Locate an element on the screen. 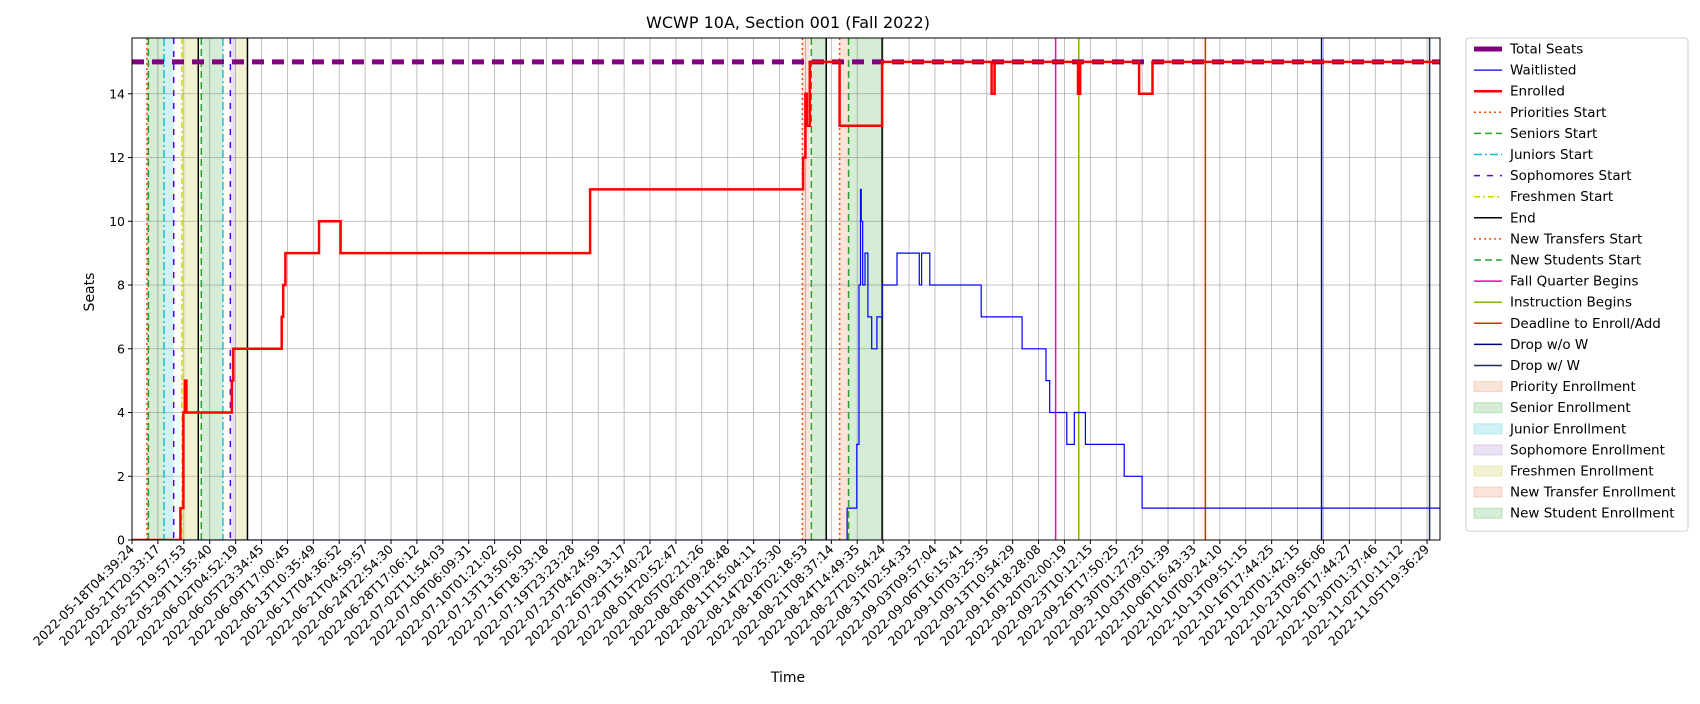  legend-entry-junior-enrollment: Junior Enrollment is located at coordinates (1549, 429).